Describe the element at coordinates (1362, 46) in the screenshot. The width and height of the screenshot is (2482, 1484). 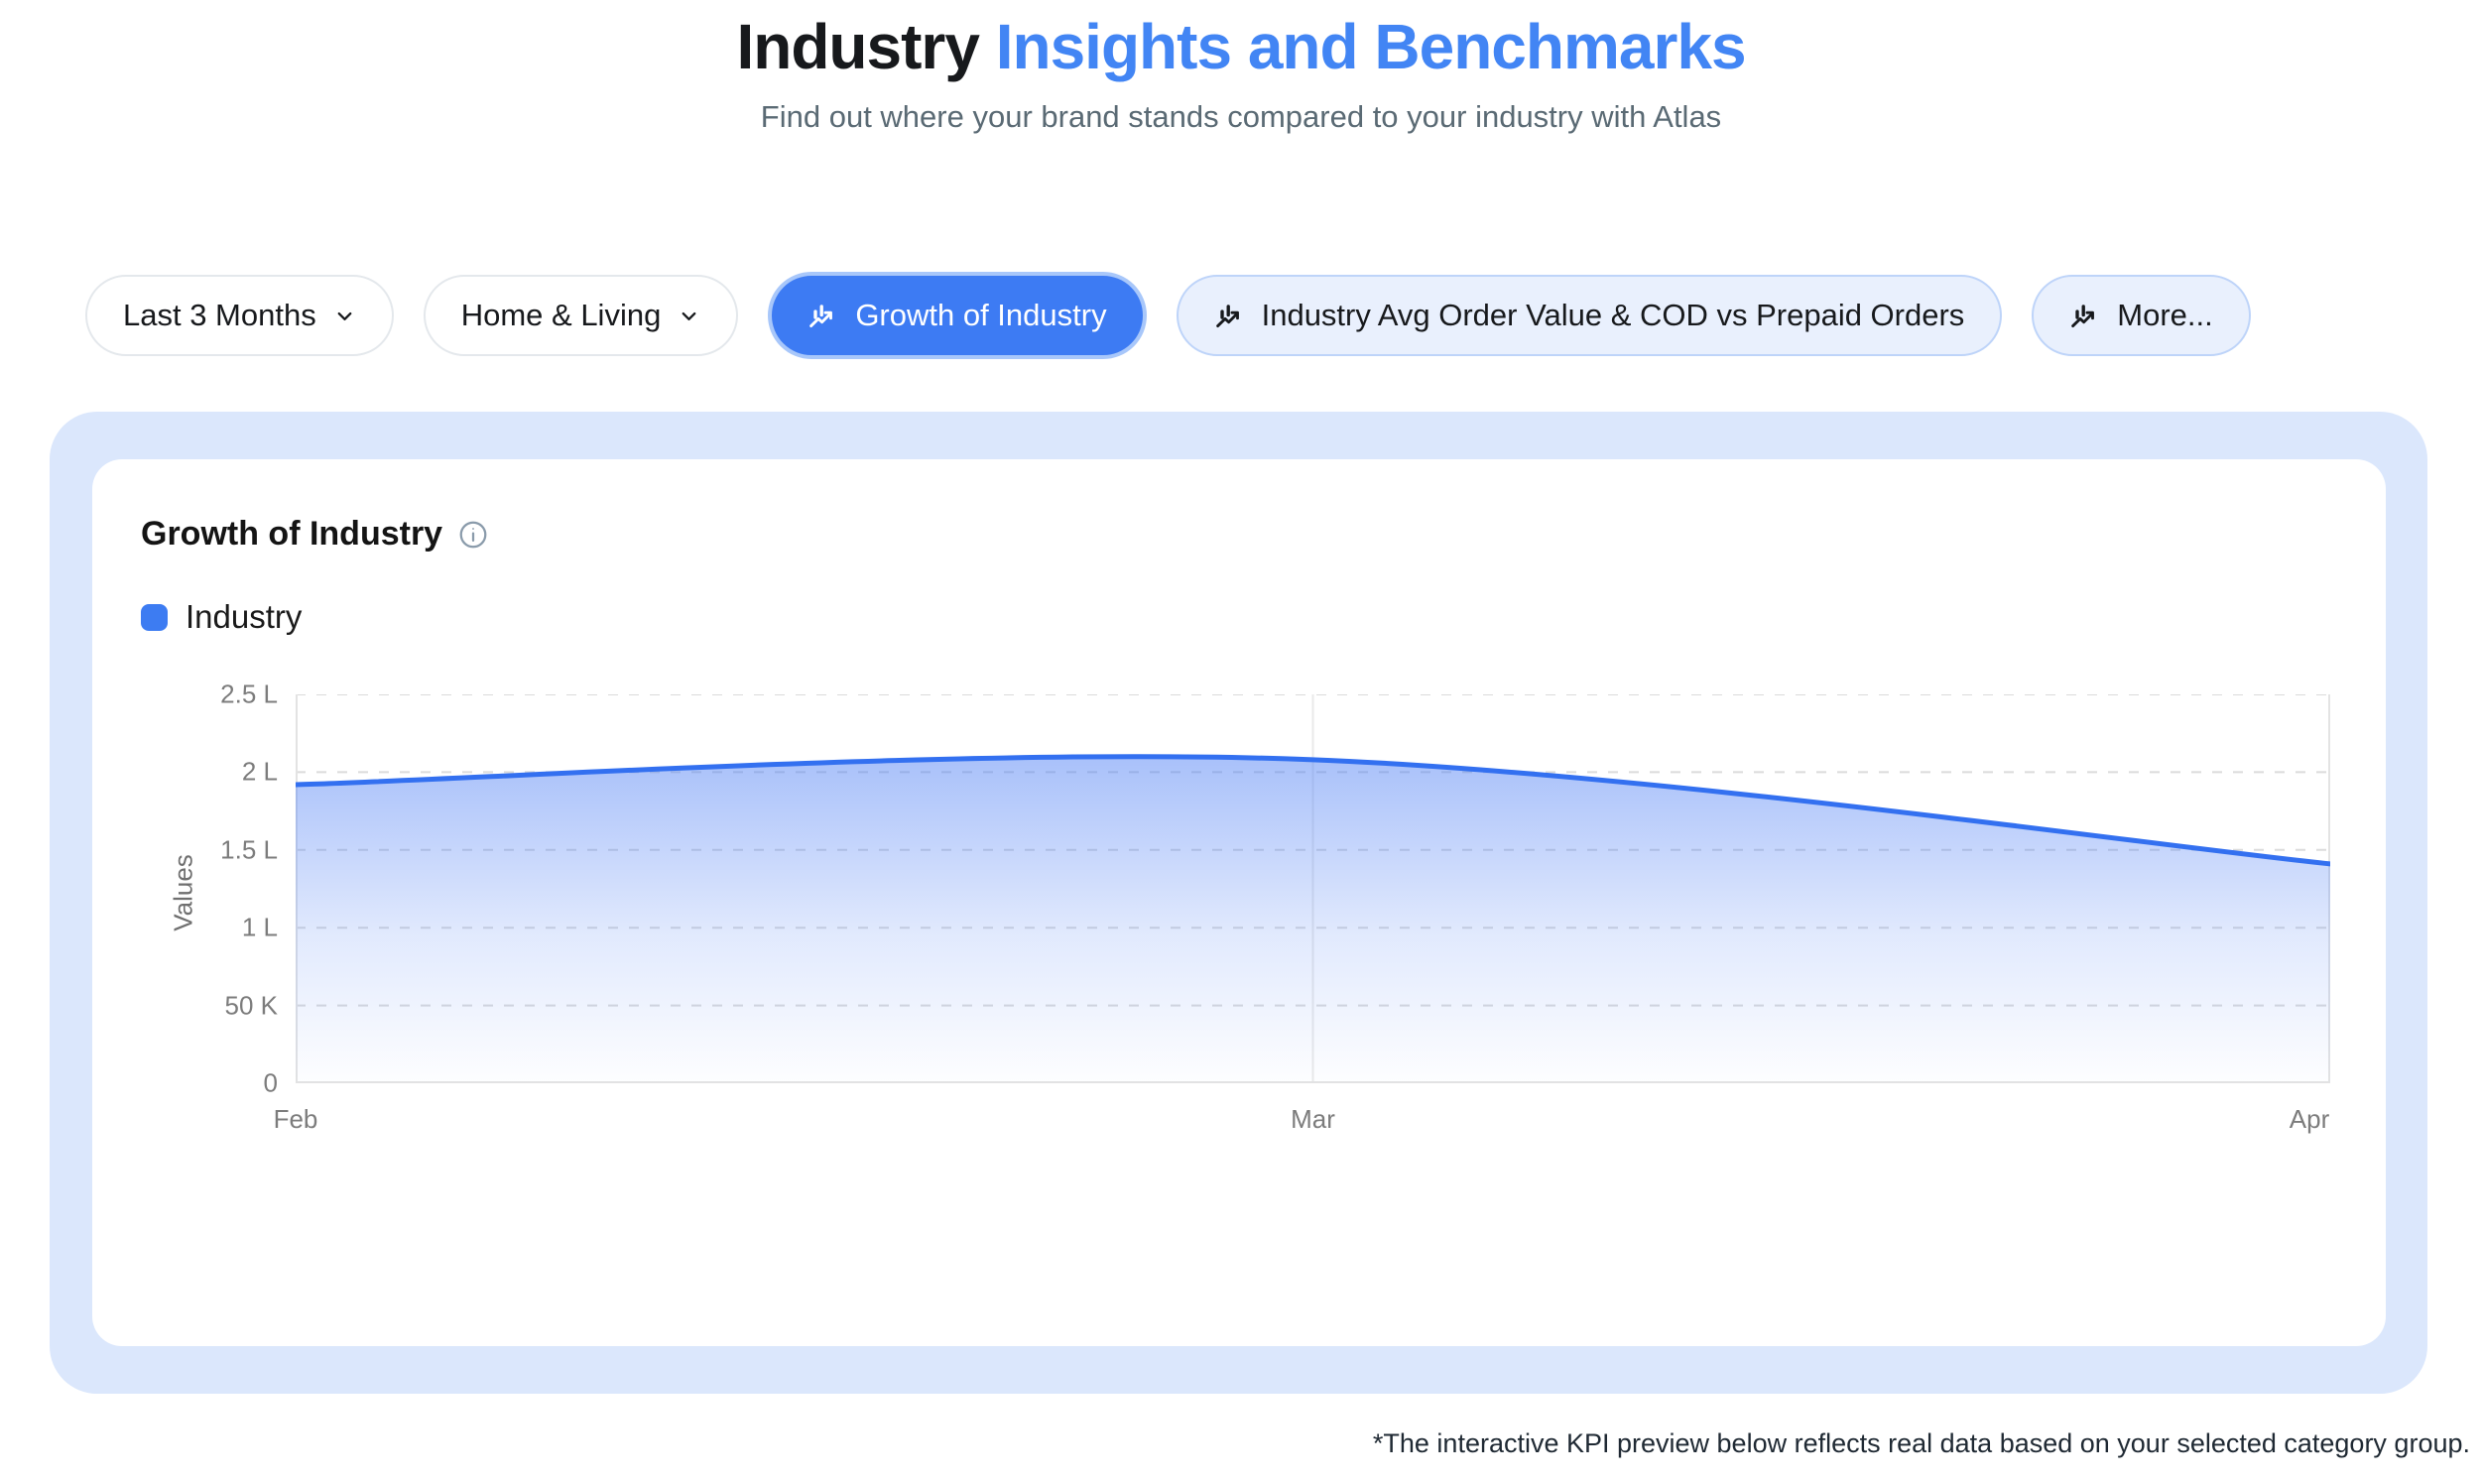
I see `page-title-part2: Insights and Benchmarks` at that location.